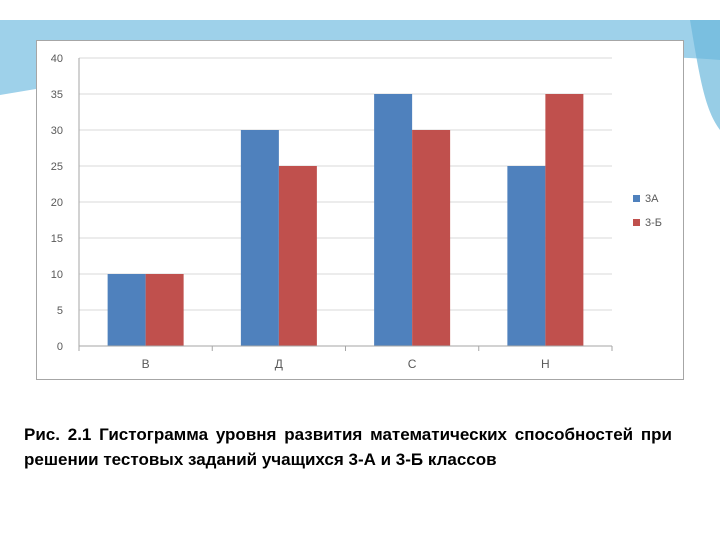  I want to click on x-tick-label: Д, so click(279, 364).